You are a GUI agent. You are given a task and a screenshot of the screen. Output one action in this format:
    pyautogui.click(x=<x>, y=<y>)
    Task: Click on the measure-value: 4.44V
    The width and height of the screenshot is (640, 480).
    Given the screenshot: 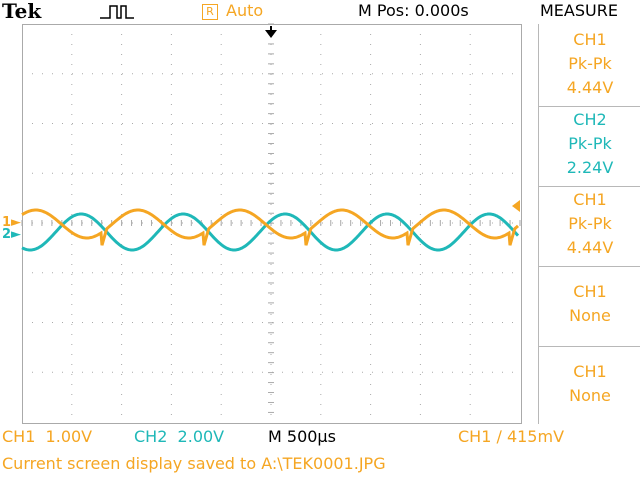 What is the action you would take?
    pyautogui.click(x=590, y=87)
    